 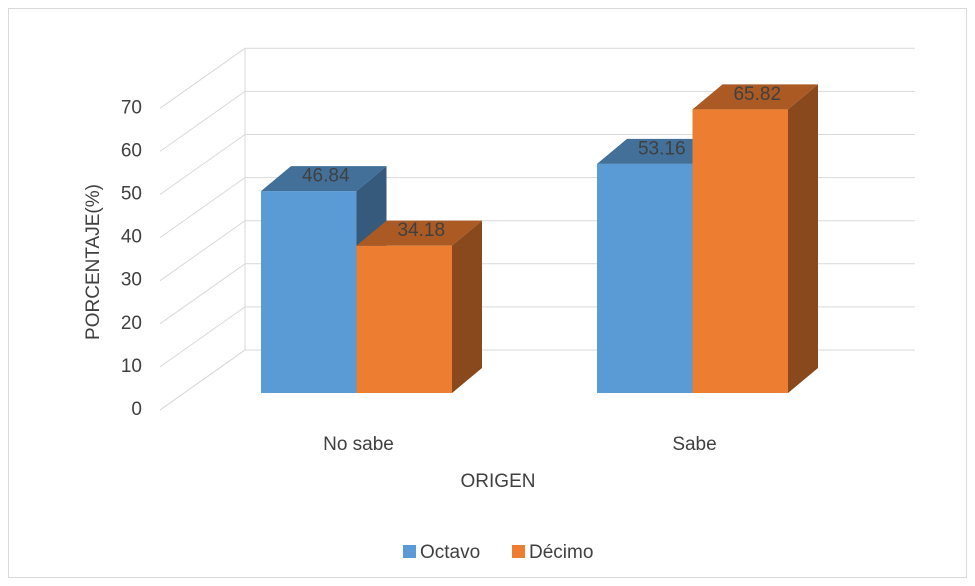 What do you see at coordinates (757, 94) in the screenshot?
I see `data-label: 65.82` at bounding box center [757, 94].